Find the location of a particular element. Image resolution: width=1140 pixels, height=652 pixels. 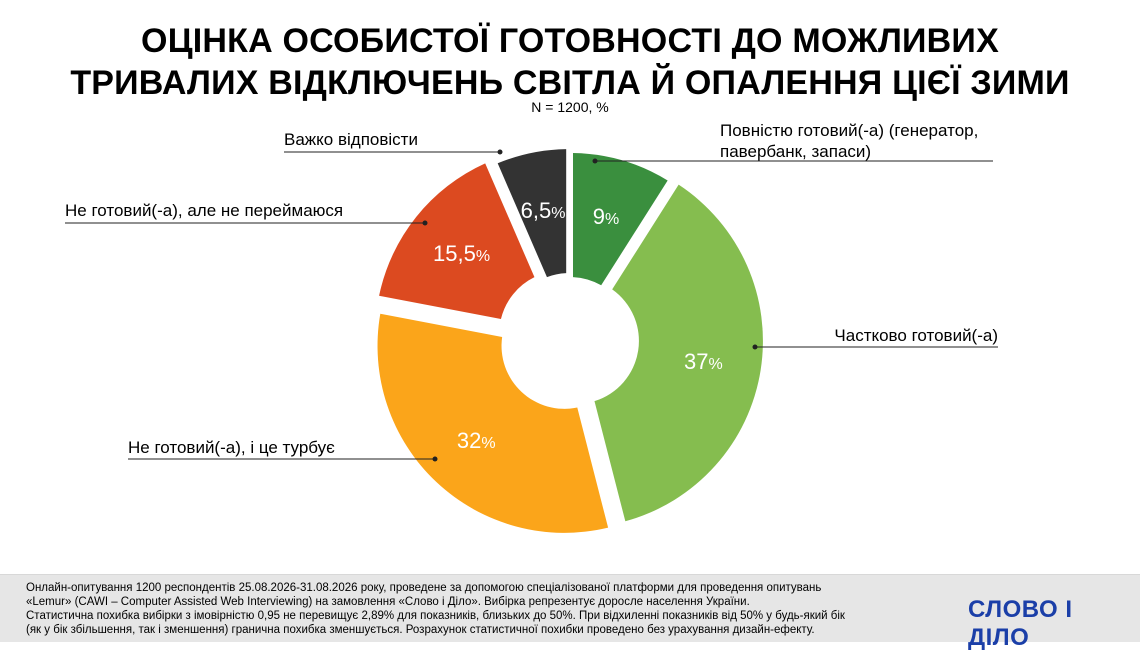

slice-value-label: 37% is located at coordinates (703, 361).